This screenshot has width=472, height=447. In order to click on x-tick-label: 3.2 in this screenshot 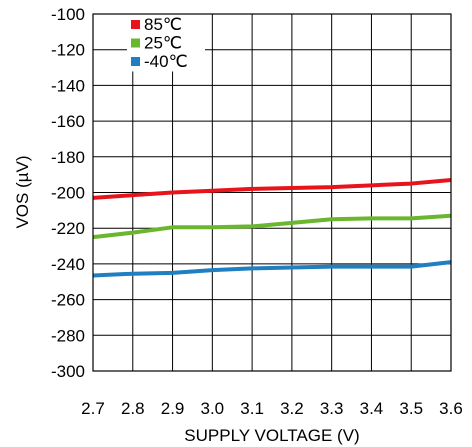, I will do `click(292, 408)`.